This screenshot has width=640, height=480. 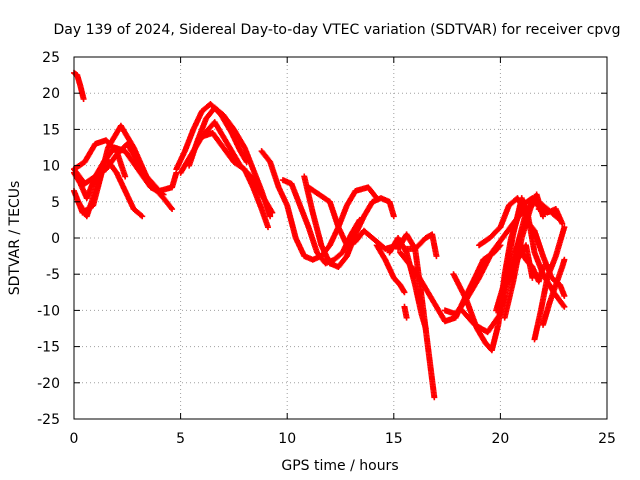 I want to click on y-tick-label: -25, so click(x=48, y=420).